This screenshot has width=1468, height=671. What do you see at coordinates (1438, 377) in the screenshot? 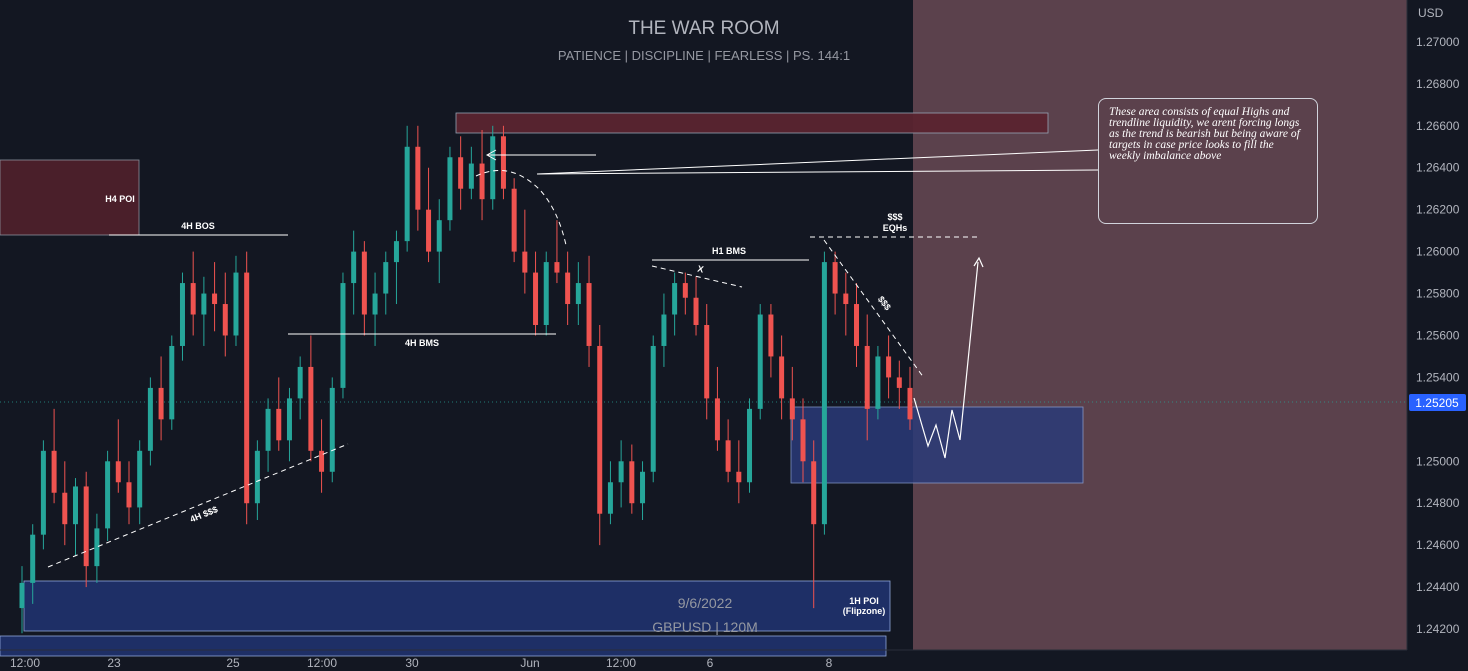
I see `price-tick-8: 1.25400` at bounding box center [1438, 377].